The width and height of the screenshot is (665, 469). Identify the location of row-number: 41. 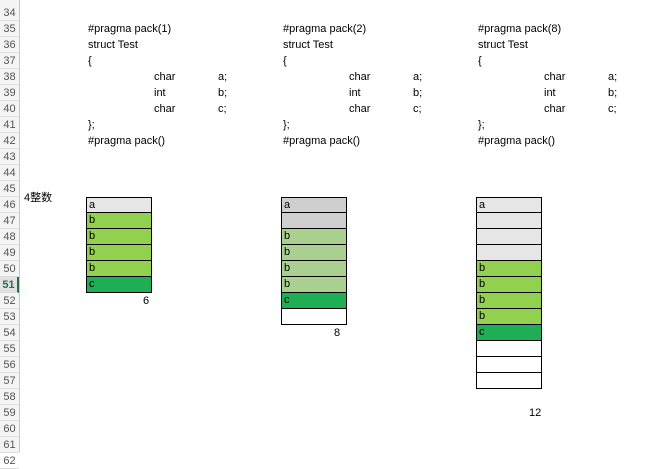
(9, 125).